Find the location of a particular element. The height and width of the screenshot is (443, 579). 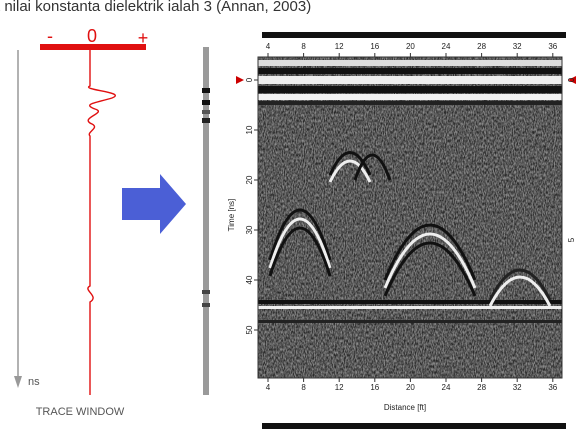

zero-sign: 0 is located at coordinates (92, 36).